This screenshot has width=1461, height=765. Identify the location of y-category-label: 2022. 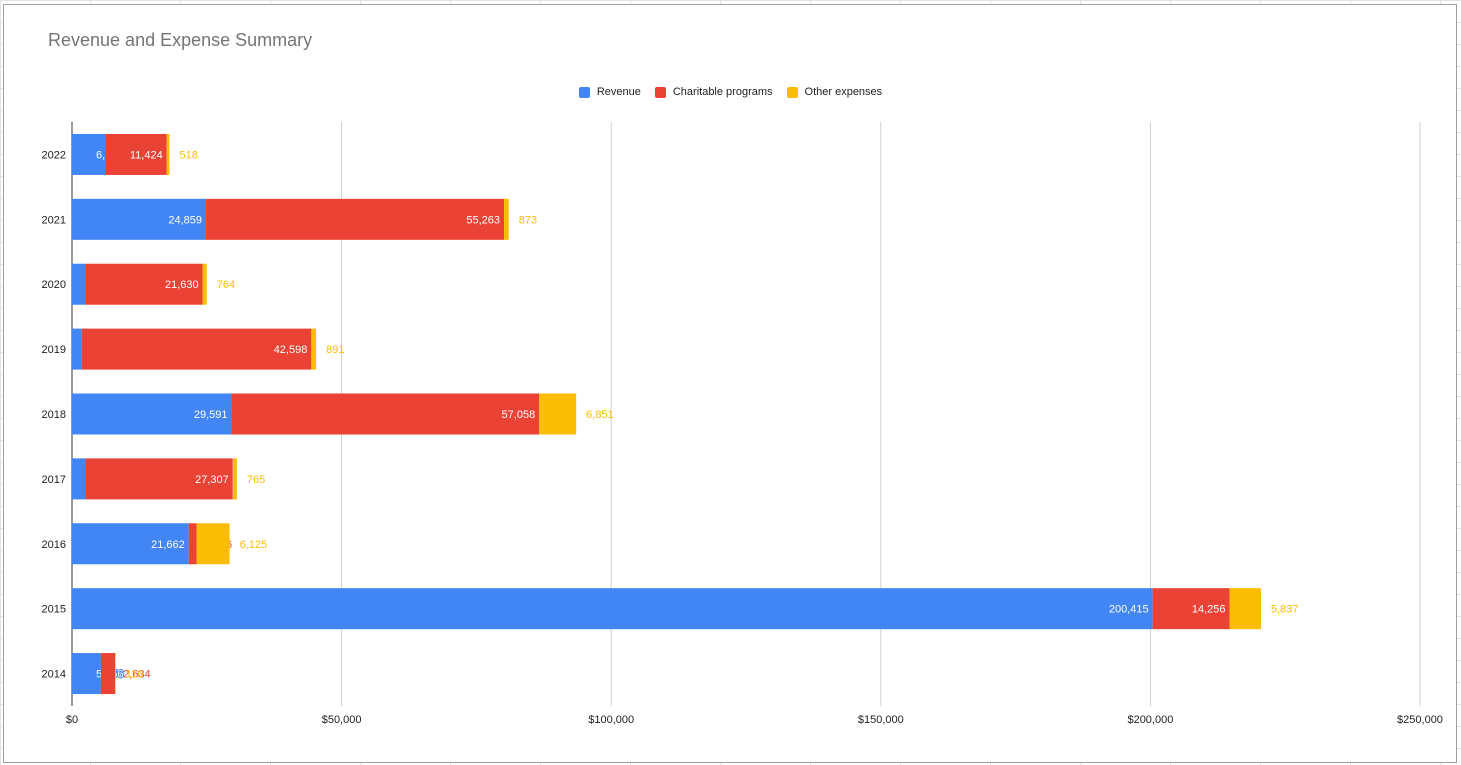
(54, 155).